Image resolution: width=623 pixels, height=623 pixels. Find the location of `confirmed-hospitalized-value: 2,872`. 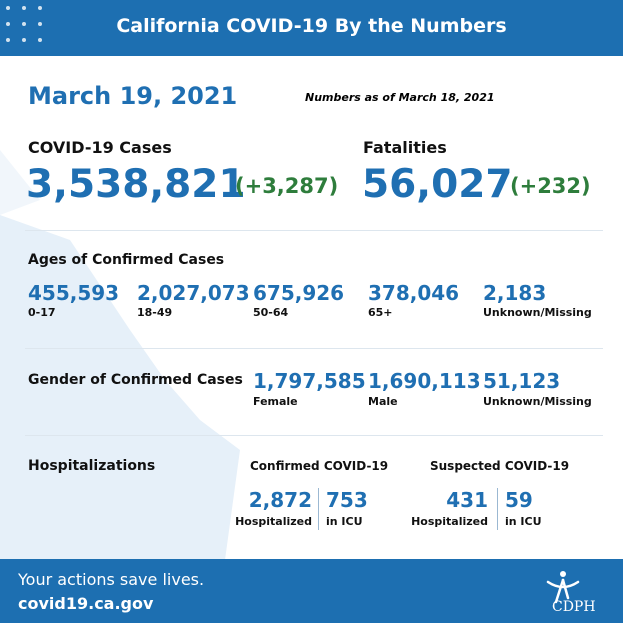

confirmed-hospitalized-value: 2,872 is located at coordinates (280, 500).